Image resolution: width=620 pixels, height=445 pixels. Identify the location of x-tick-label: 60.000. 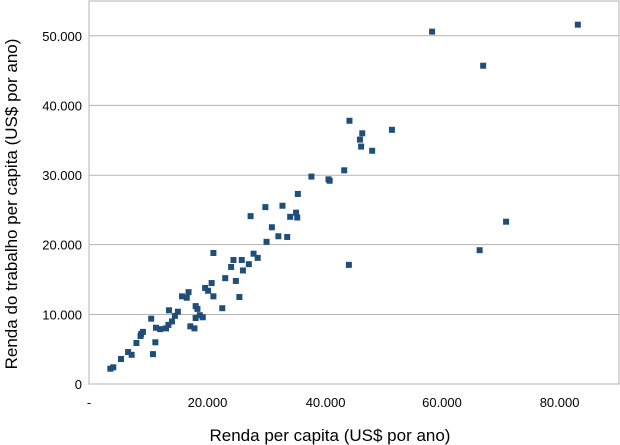
(442, 402).